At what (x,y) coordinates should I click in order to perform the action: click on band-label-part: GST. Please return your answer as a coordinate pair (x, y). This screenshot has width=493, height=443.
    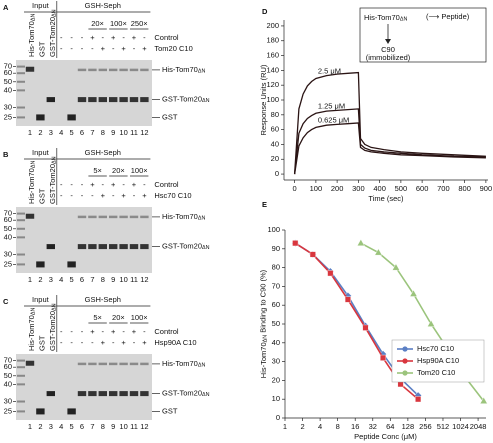
    Looking at the image, I should click on (170, 116).